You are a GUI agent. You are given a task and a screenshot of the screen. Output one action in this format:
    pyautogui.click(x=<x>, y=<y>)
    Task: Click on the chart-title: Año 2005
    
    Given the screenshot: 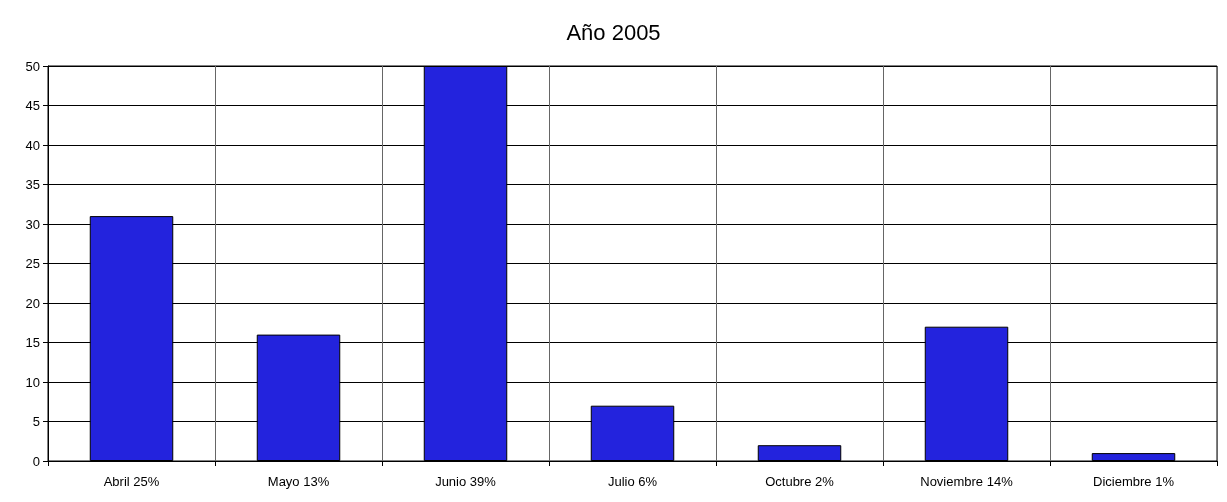 What is the action you would take?
    pyautogui.click(x=613, y=32)
    